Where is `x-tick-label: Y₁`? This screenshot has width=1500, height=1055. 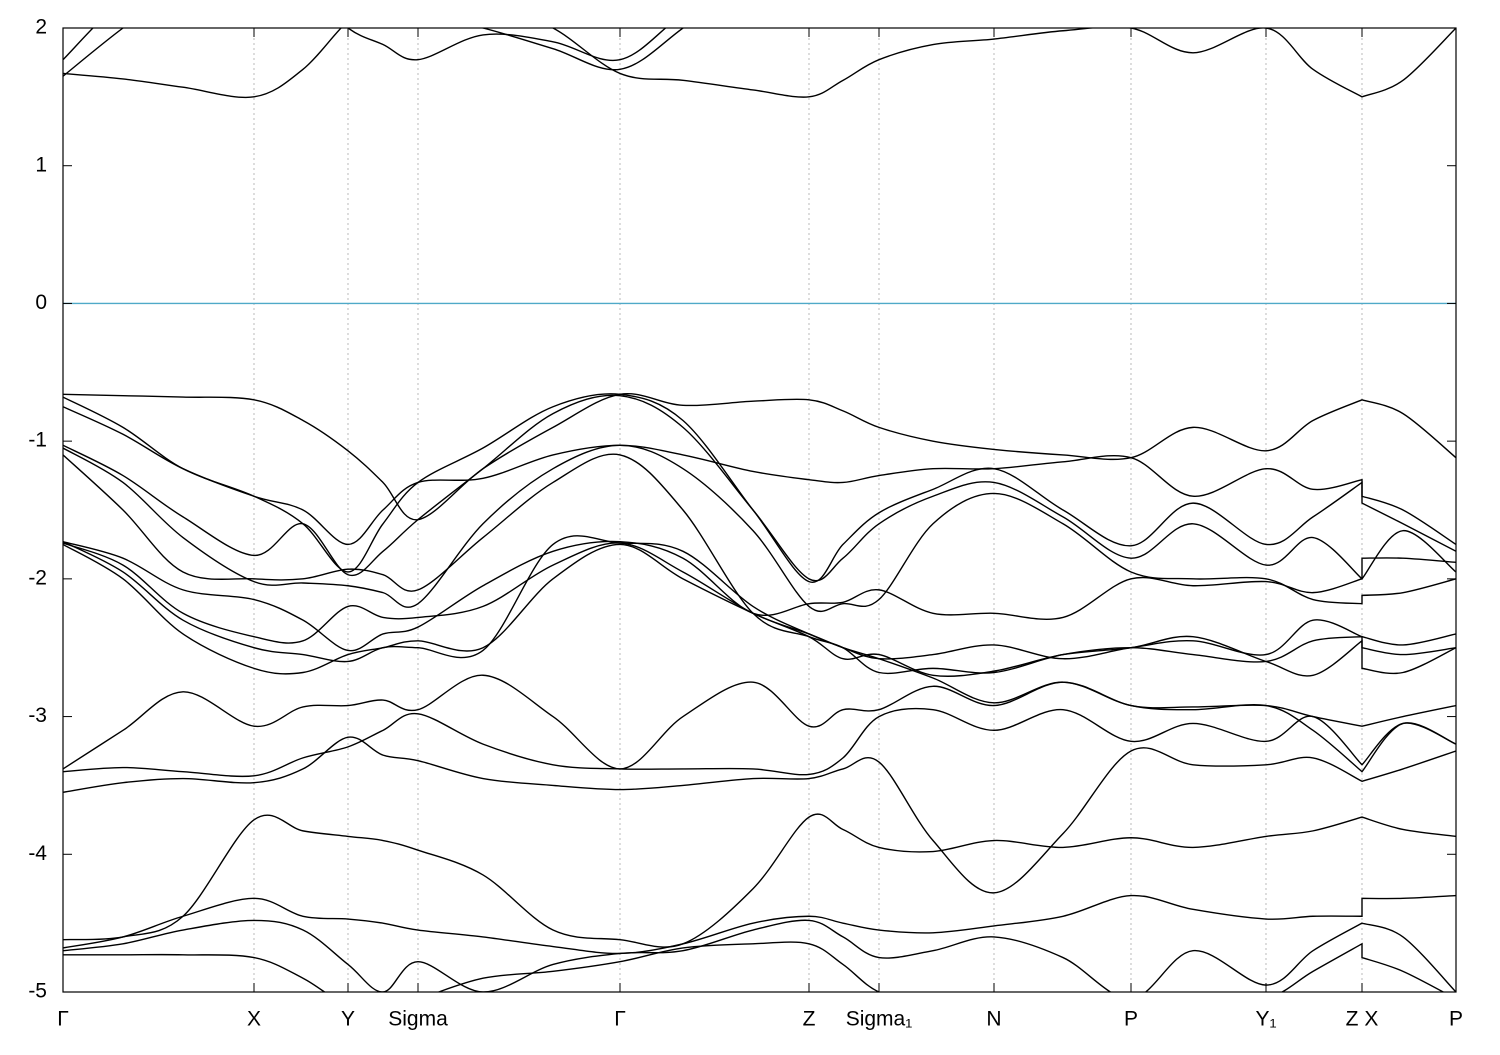 x-tick-label: Y₁ is located at coordinates (1265, 1019).